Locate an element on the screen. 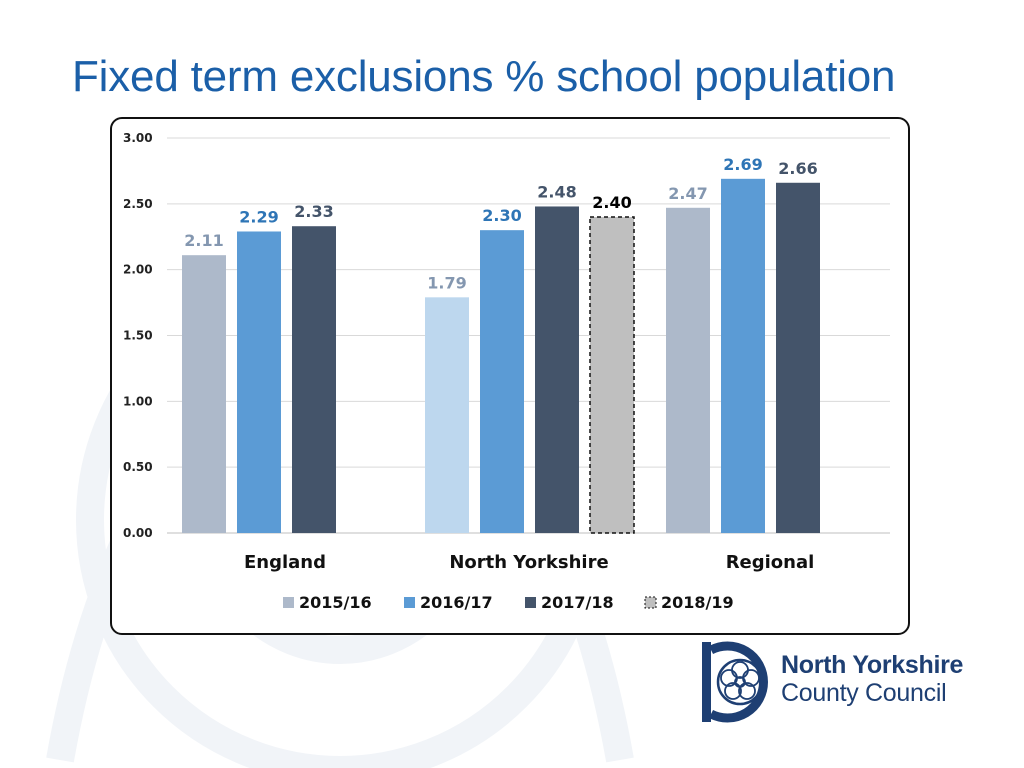 This screenshot has width=1024, height=768. legend-item: 2017/18 is located at coordinates (569, 602).